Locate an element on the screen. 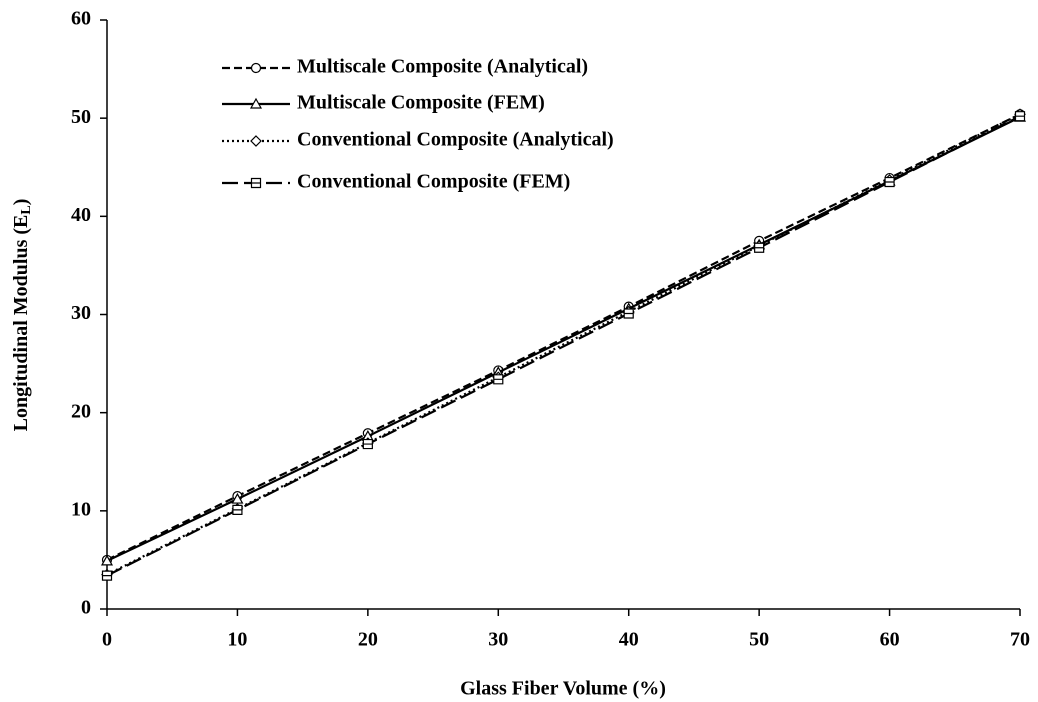 The height and width of the screenshot is (702, 1038). x-tick-label: 0 is located at coordinates (107, 640).